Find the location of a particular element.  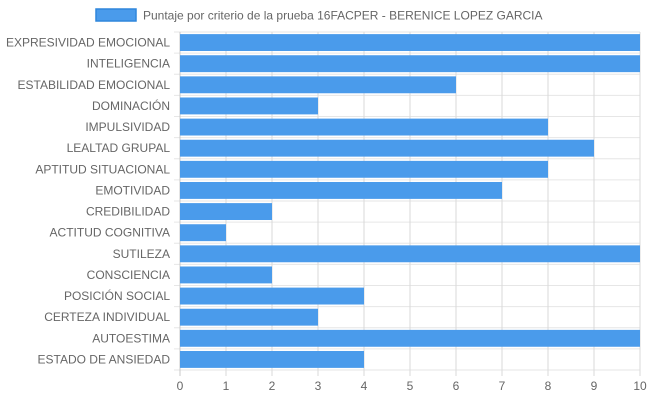

legend-swatch is located at coordinates (116, 15).